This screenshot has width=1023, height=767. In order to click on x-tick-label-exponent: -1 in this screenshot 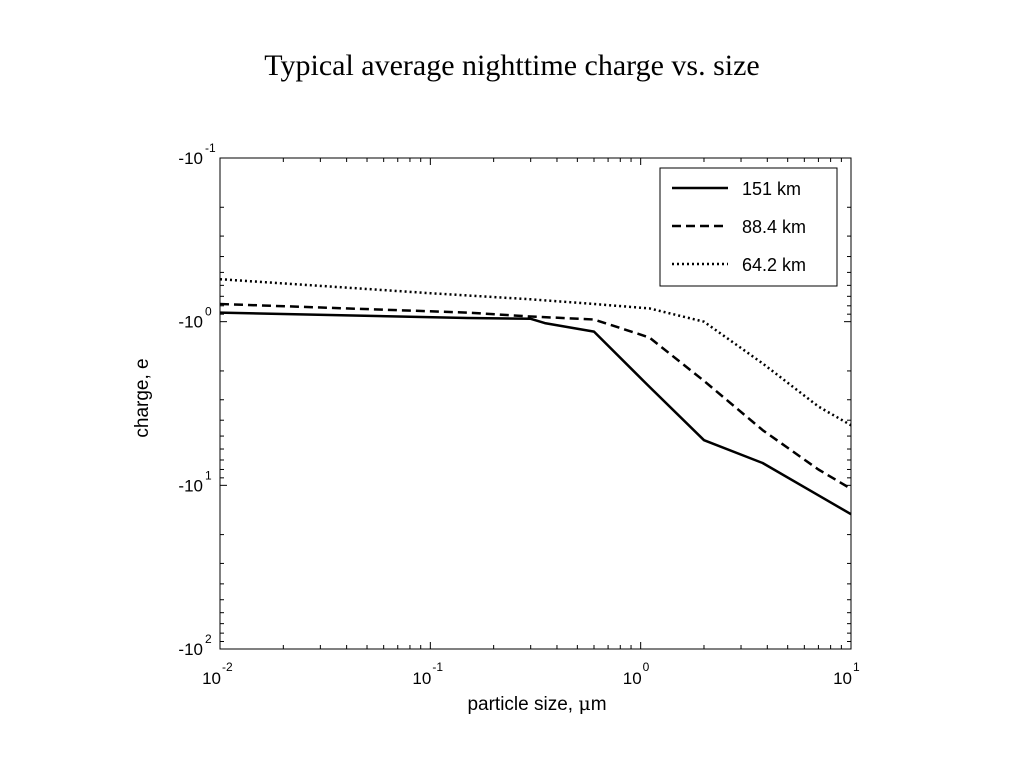, I will do `click(437, 667)`.